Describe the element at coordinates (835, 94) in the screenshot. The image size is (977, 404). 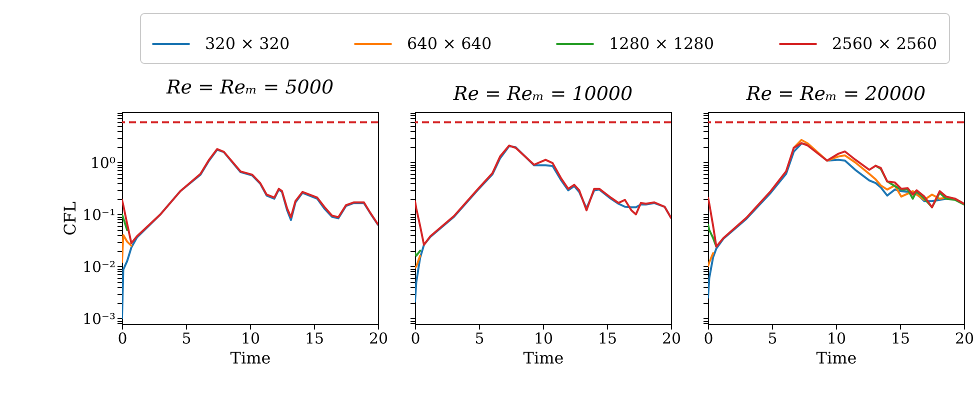
I see `chart-title: Re = Reₘ = 20000` at that location.